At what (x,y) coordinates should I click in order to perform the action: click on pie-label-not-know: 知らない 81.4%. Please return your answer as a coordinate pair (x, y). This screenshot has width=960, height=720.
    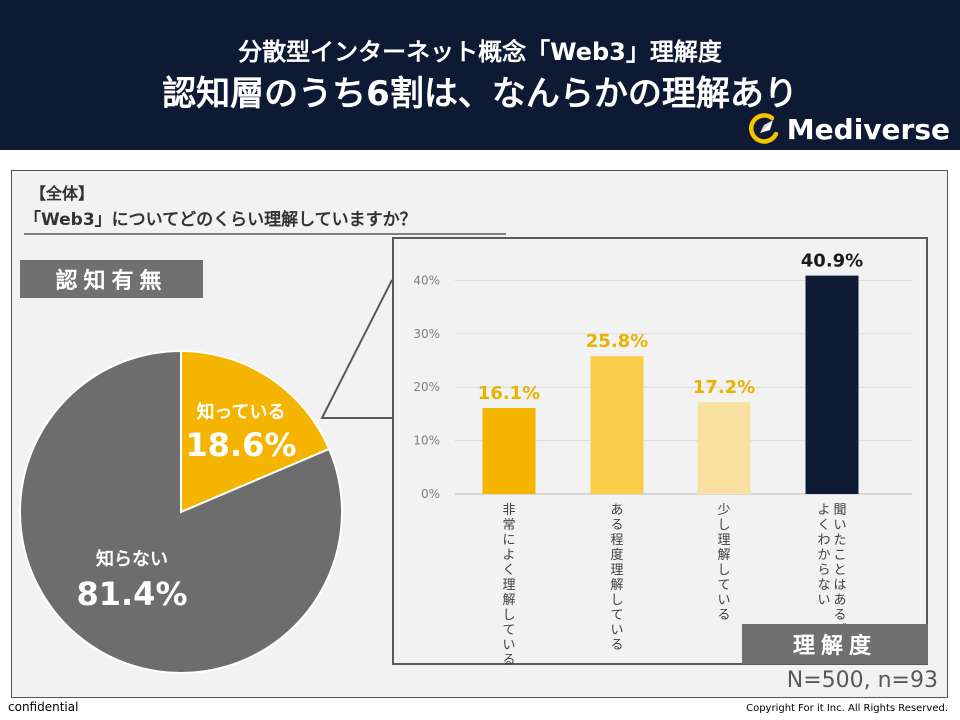
    Looking at the image, I should click on (132, 579).